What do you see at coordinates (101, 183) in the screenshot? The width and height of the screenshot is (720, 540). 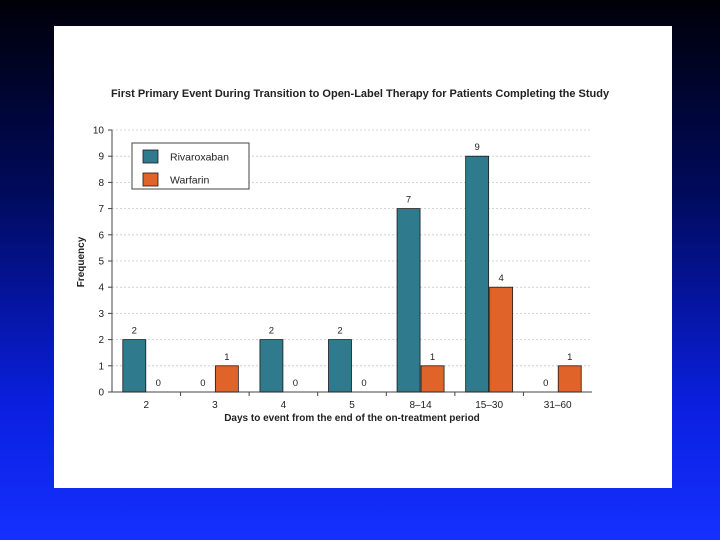 I see `y-tick-label: 8` at bounding box center [101, 183].